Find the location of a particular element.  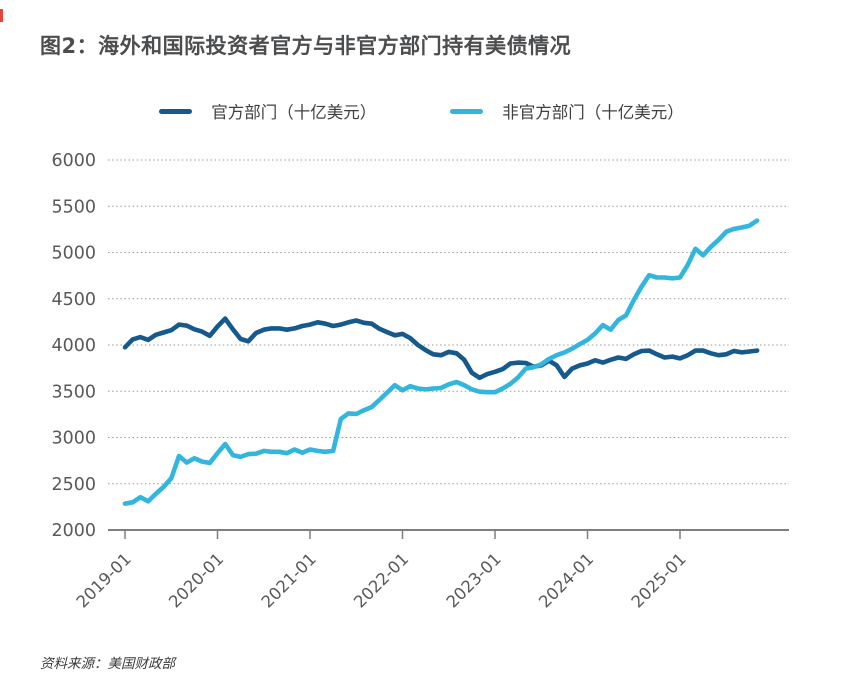

x-tick-label: 2021-01 is located at coordinates (289, 580).